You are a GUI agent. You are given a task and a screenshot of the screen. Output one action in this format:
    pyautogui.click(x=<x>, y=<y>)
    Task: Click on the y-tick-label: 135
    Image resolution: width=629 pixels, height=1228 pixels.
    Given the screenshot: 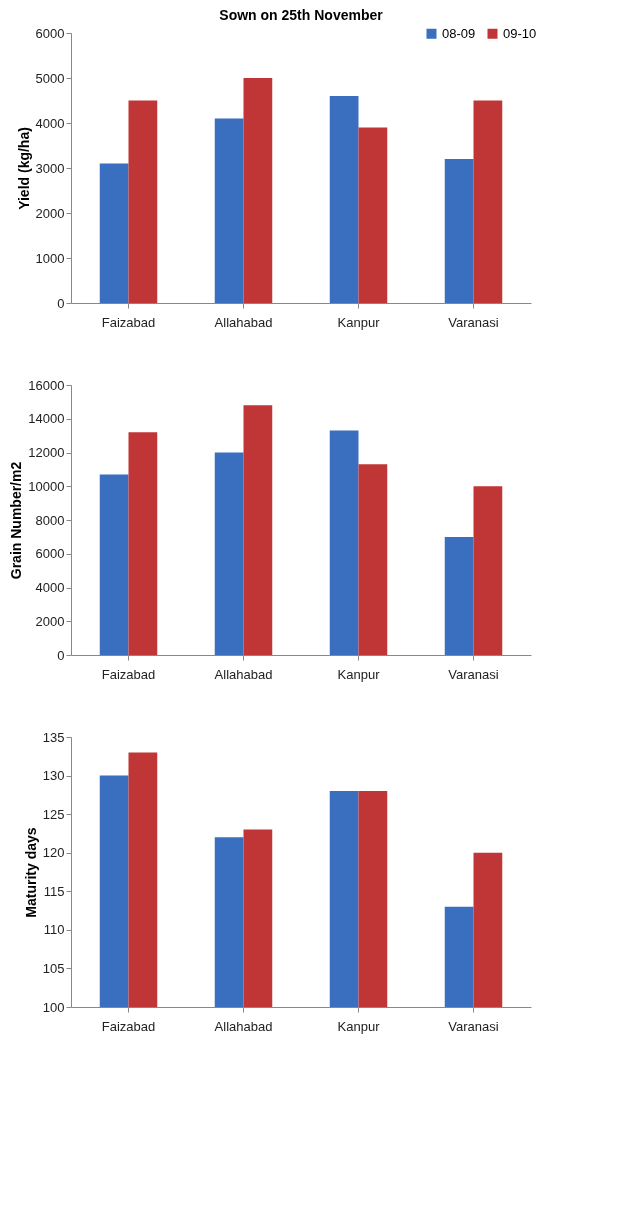 What is the action you would take?
    pyautogui.click(x=53, y=737)
    